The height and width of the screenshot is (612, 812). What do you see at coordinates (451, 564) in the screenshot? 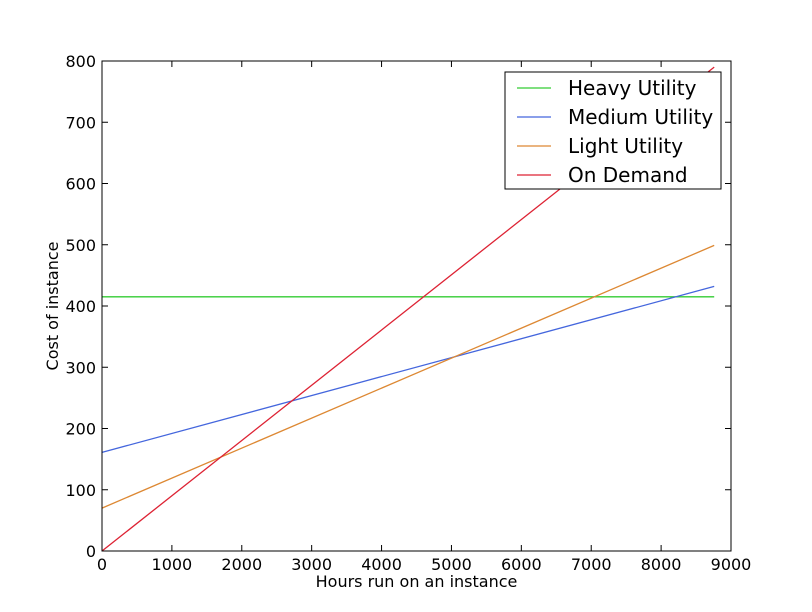
I see `x-tick-label: 5000` at bounding box center [451, 564].